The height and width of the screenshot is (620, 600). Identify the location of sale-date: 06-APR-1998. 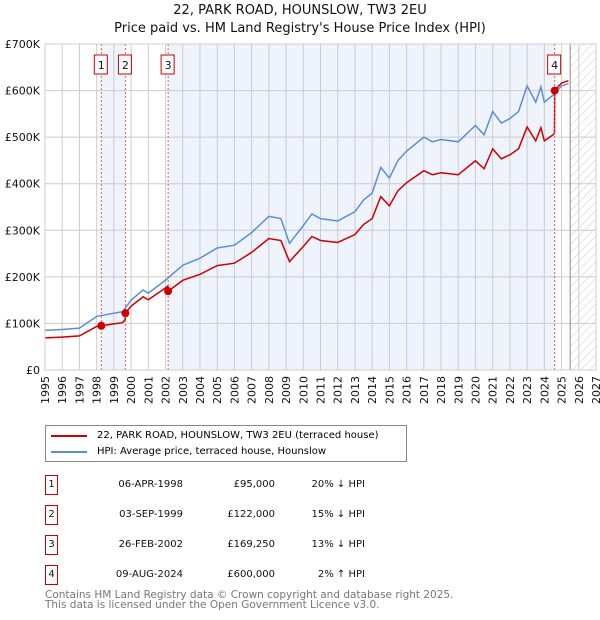
(150, 484).